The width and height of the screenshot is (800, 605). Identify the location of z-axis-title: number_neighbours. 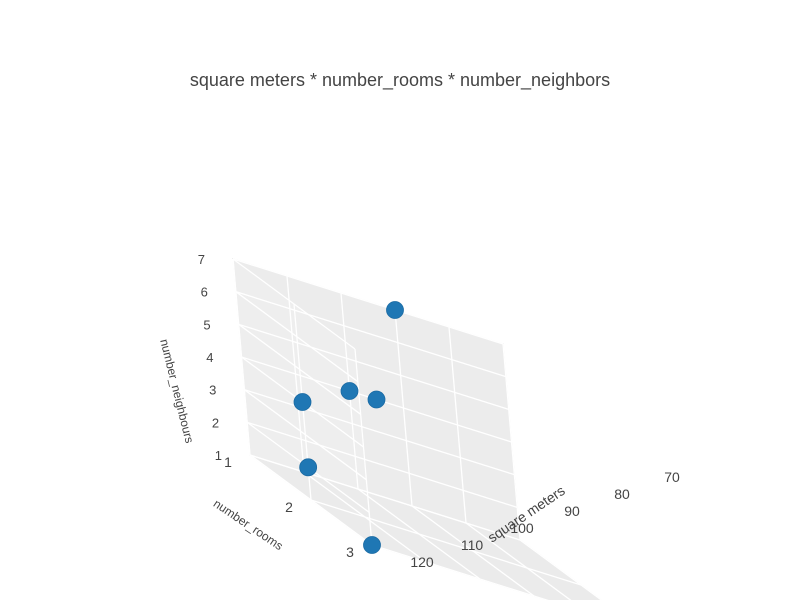
(176, 391).